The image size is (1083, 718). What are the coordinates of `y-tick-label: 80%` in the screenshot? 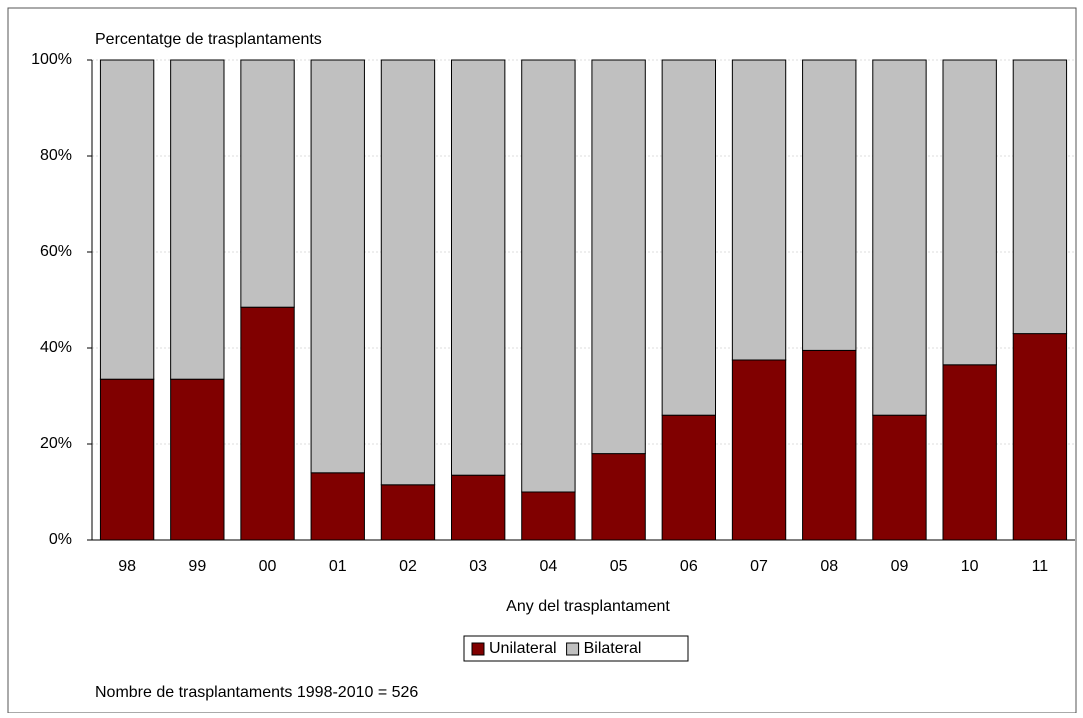 It's located at (56, 155).